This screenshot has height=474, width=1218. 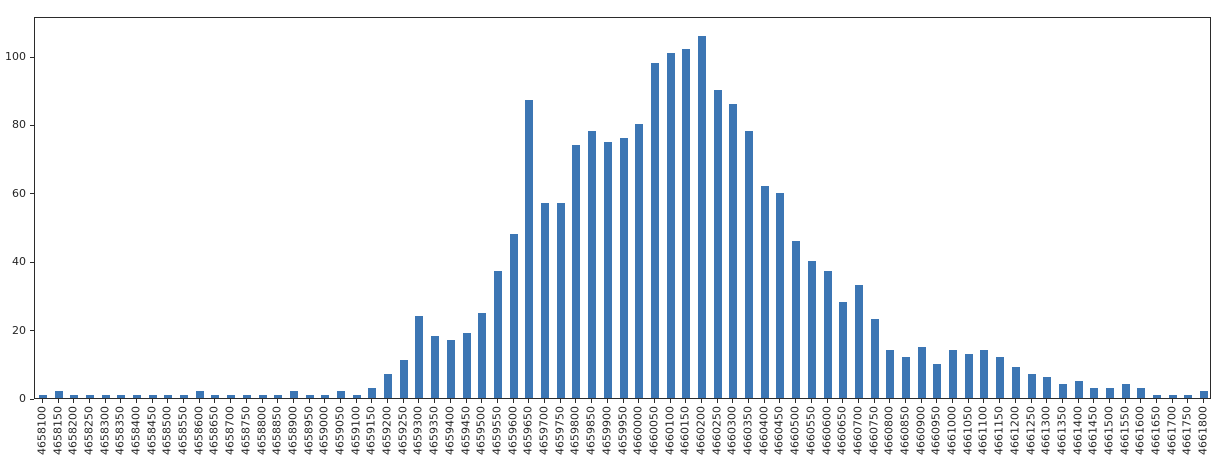 What do you see at coordinates (73, 430) in the screenshot?
I see `x-tick-label-text: 4658200` at bounding box center [73, 430].